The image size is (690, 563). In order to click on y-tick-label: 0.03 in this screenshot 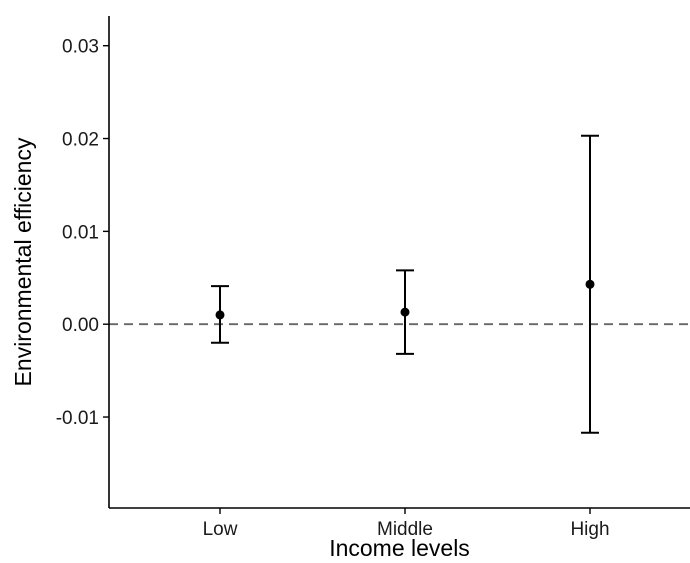, I will do `click(80, 47)`.